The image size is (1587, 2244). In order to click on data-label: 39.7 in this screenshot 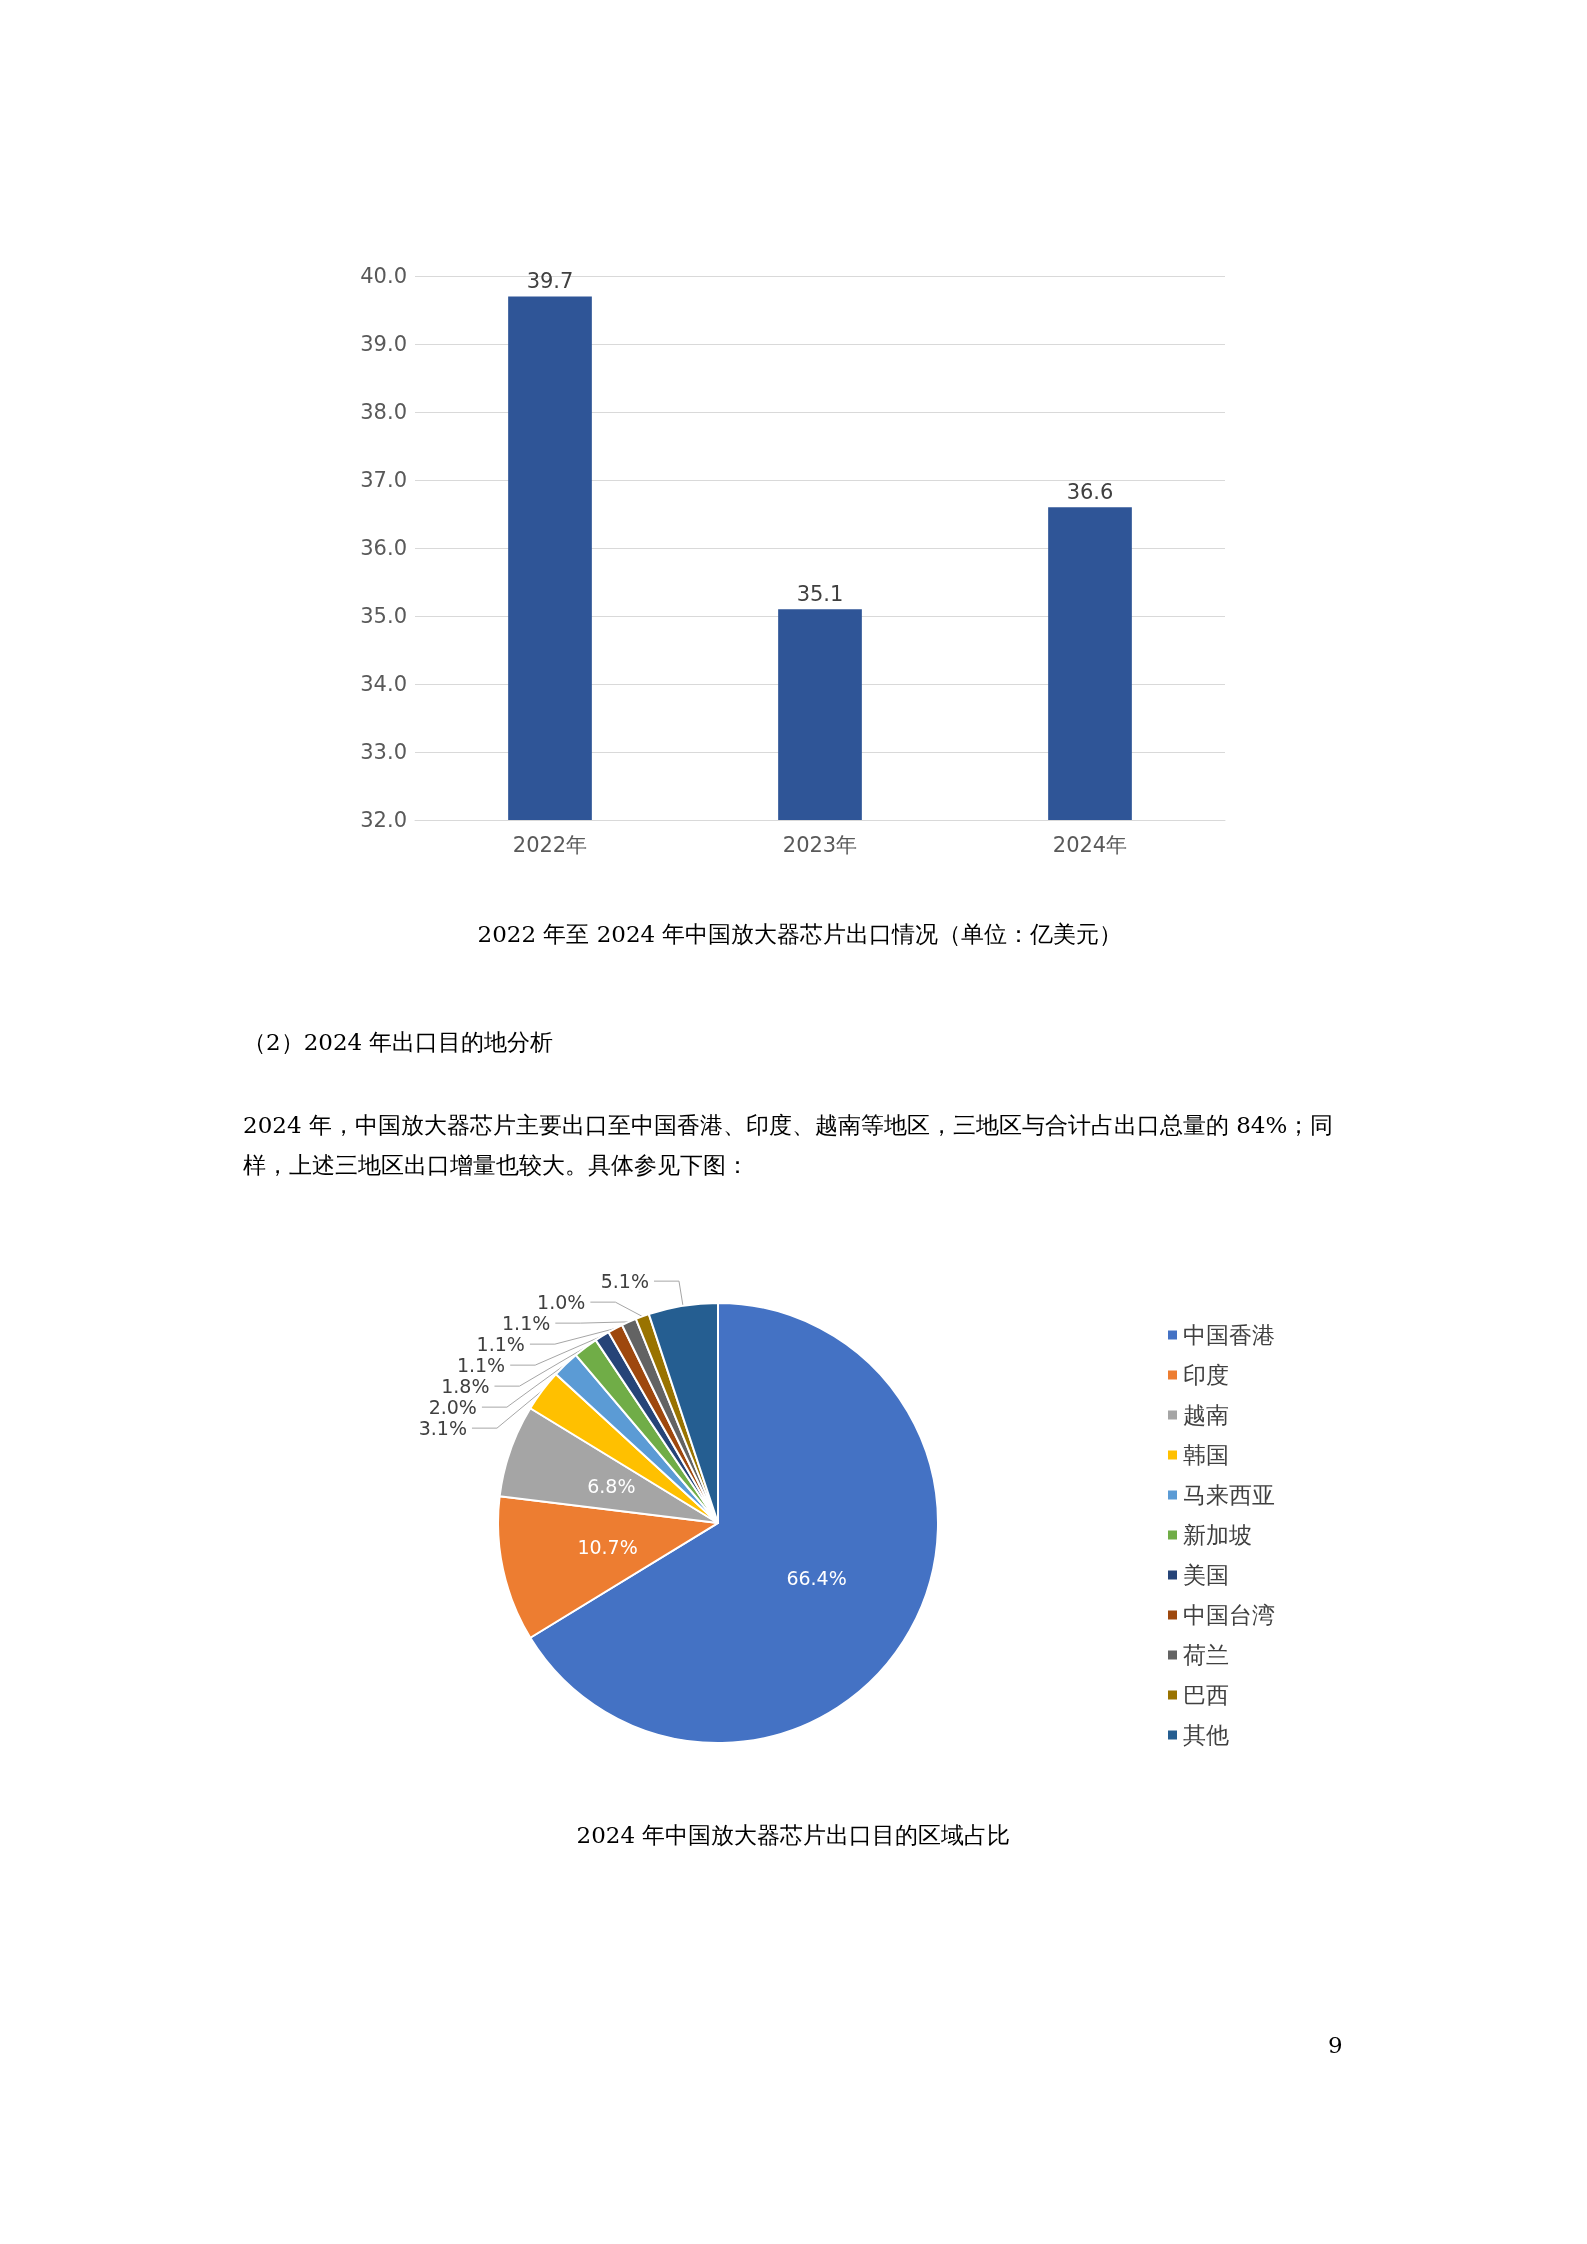, I will do `click(550, 280)`.